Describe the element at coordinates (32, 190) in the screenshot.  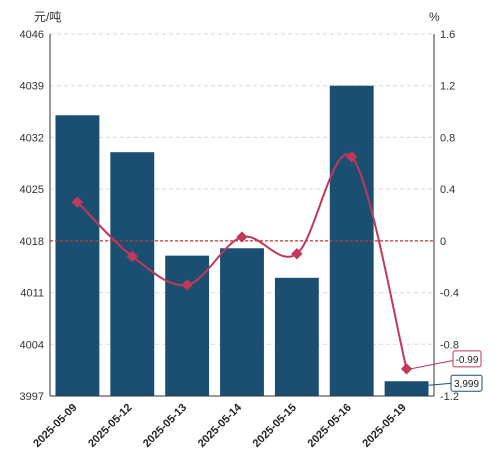
I see `left-tick-label: 4025` at that location.